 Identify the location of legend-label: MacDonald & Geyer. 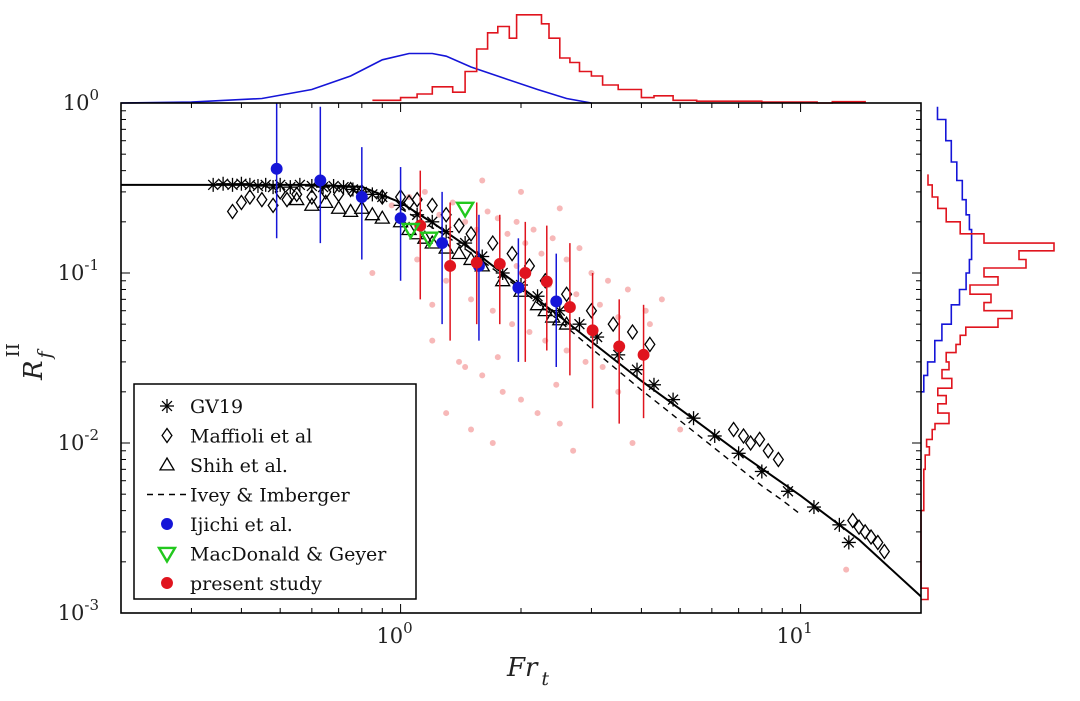
(288, 555).